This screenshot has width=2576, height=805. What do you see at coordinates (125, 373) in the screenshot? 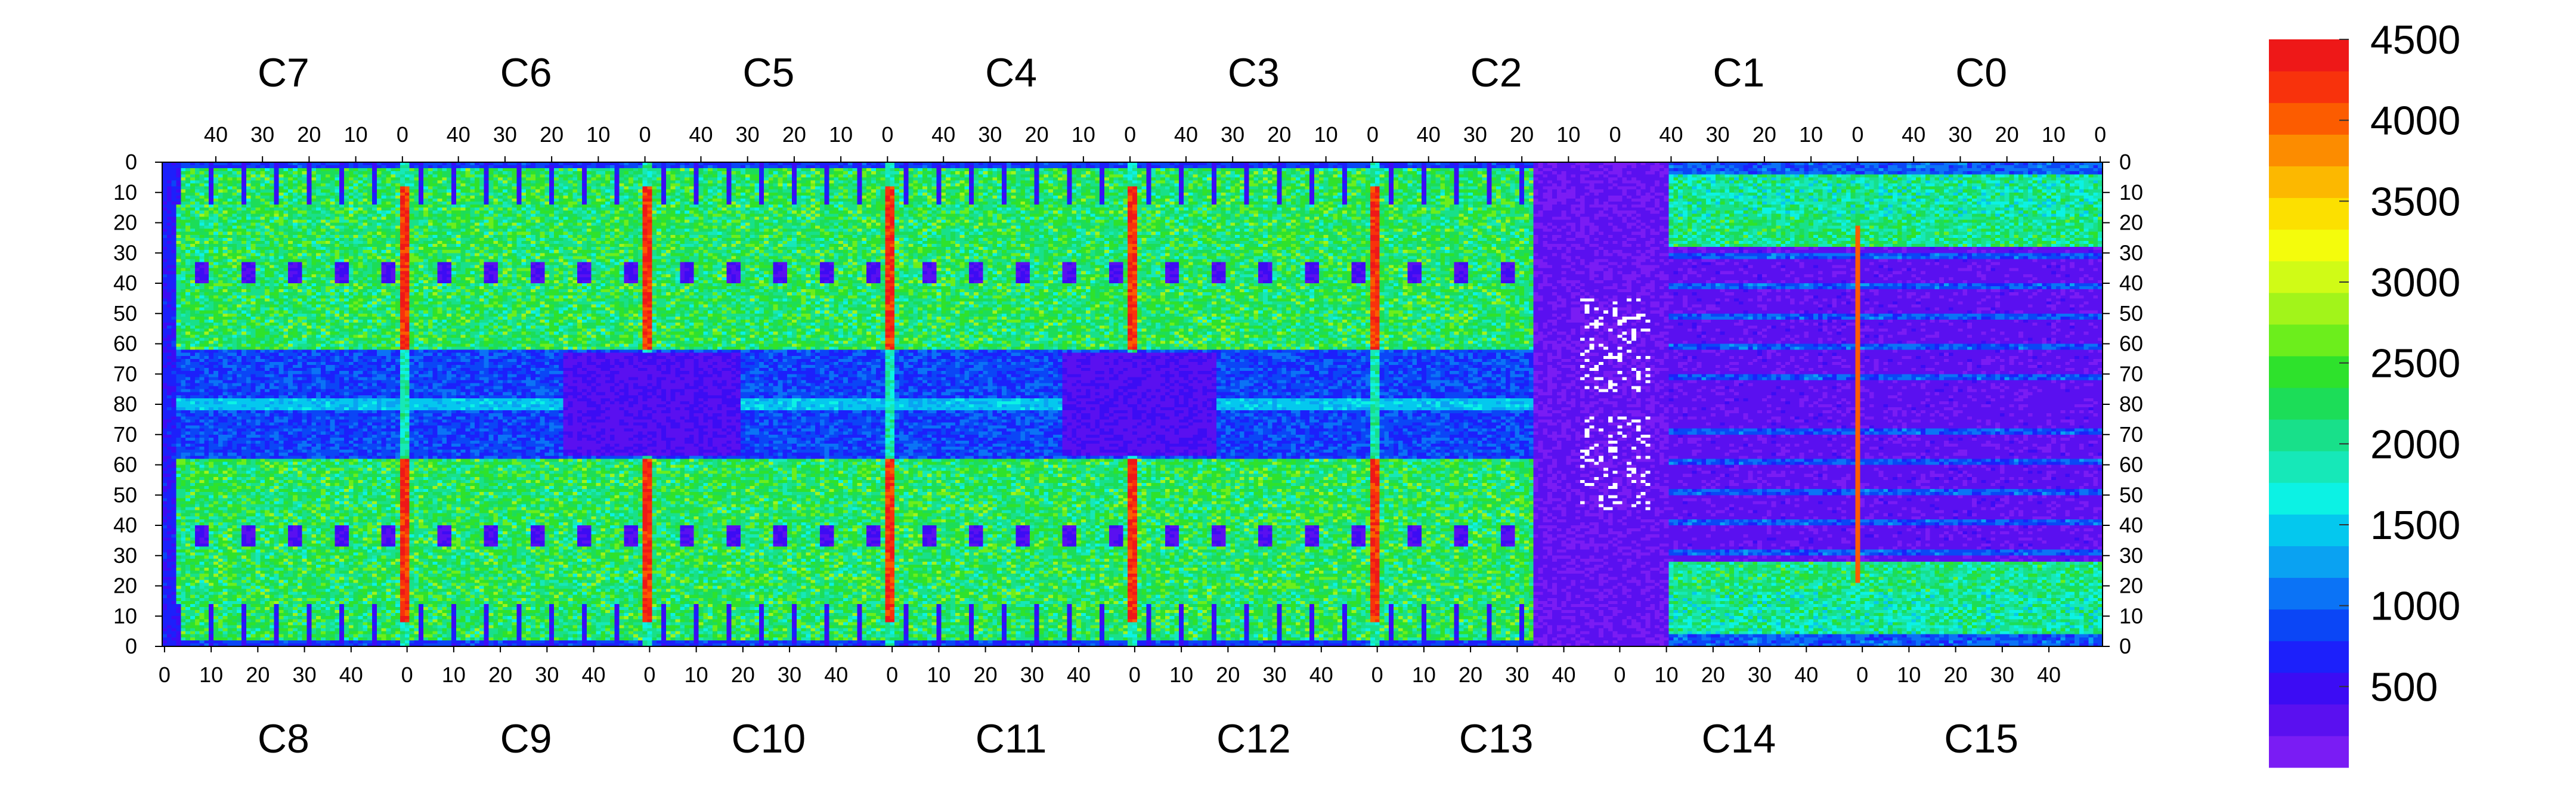
I see `left-y-tick-label: 70` at bounding box center [125, 373].